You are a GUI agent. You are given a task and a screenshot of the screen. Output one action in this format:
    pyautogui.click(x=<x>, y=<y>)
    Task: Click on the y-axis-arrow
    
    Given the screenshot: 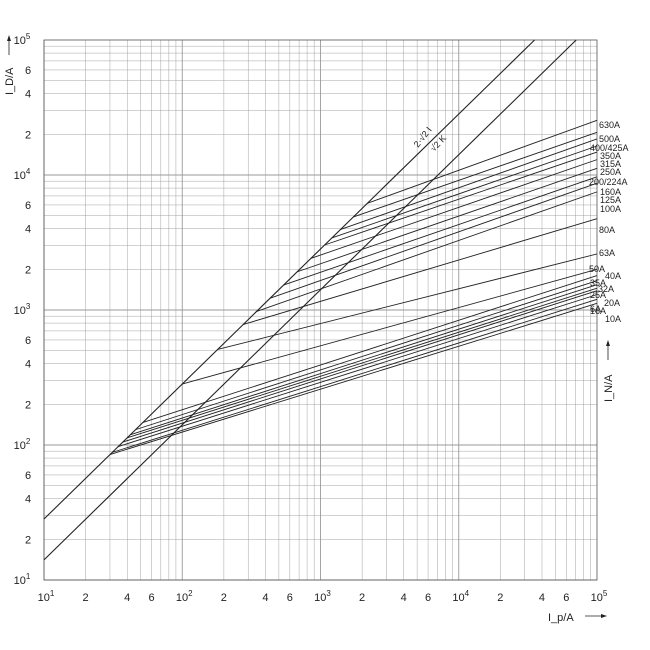 What is the action you would take?
    pyautogui.click(x=9, y=45)
    